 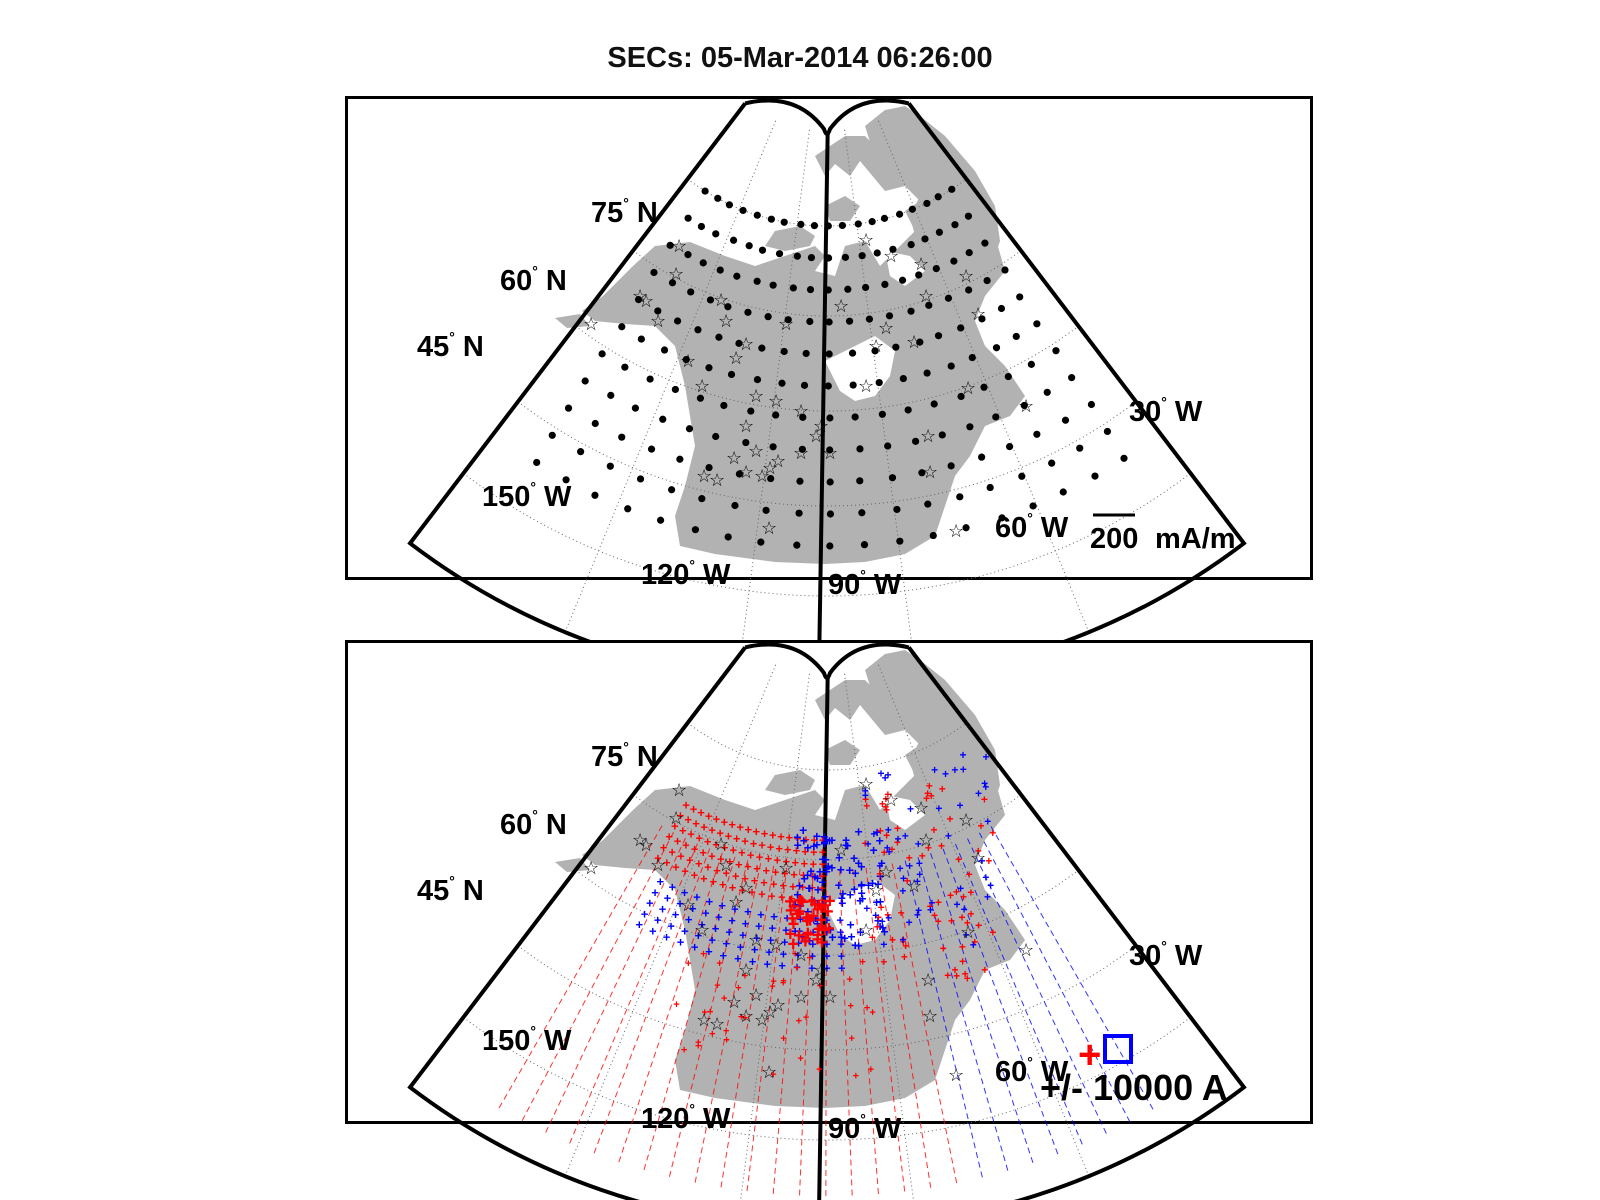 I want to click on longitude-label: 90° W, so click(x=865, y=1128).